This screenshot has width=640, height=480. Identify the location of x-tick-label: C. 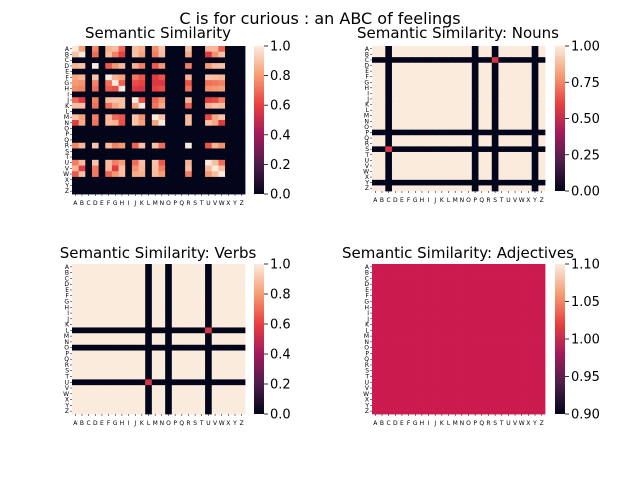
(389, 200).